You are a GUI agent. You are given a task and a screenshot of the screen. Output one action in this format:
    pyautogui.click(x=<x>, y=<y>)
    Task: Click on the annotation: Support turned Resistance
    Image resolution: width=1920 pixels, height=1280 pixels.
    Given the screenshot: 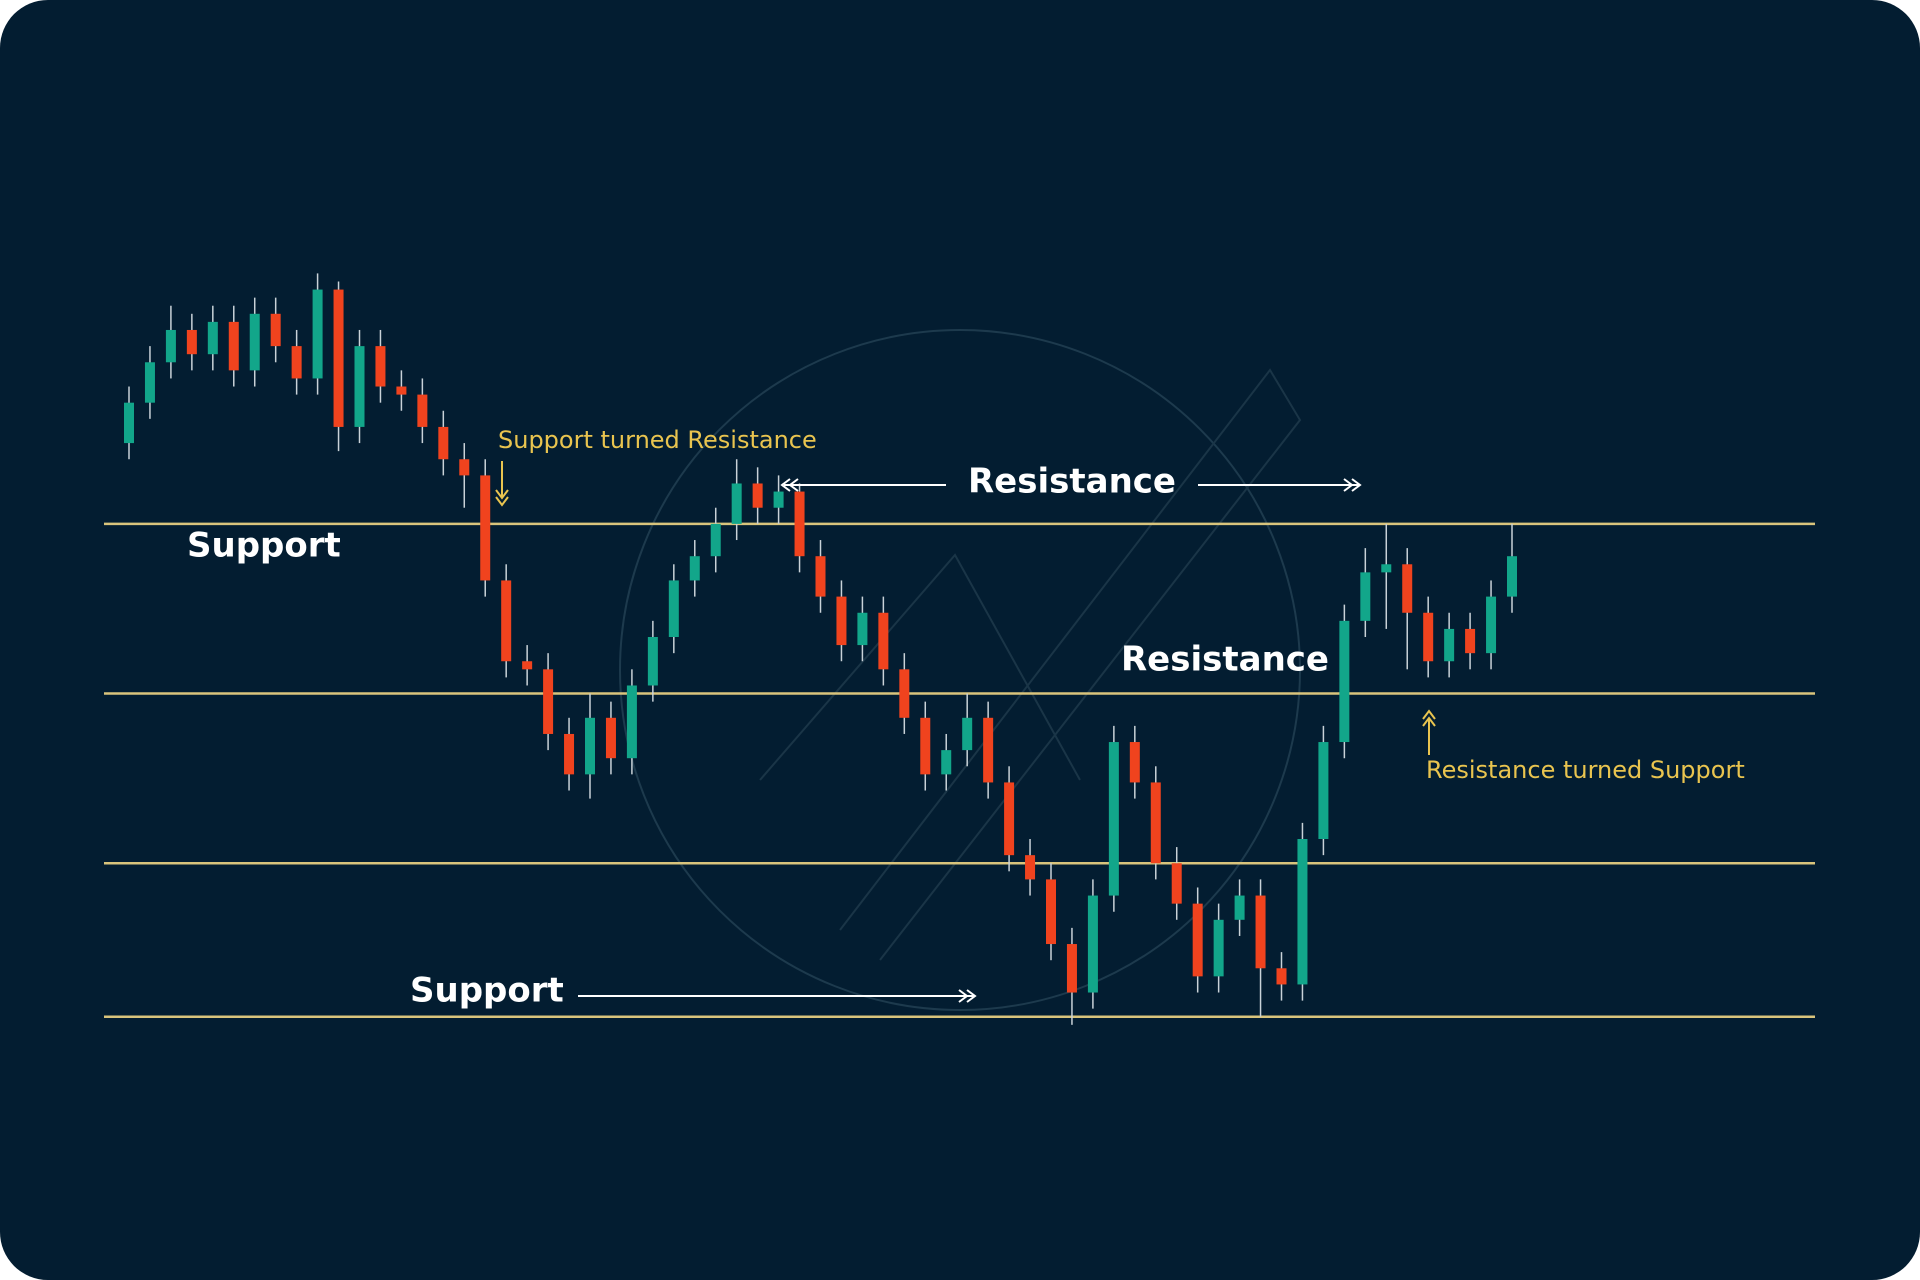 What is the action you would take?
    pyautogui.click(x=657, y=440)
    